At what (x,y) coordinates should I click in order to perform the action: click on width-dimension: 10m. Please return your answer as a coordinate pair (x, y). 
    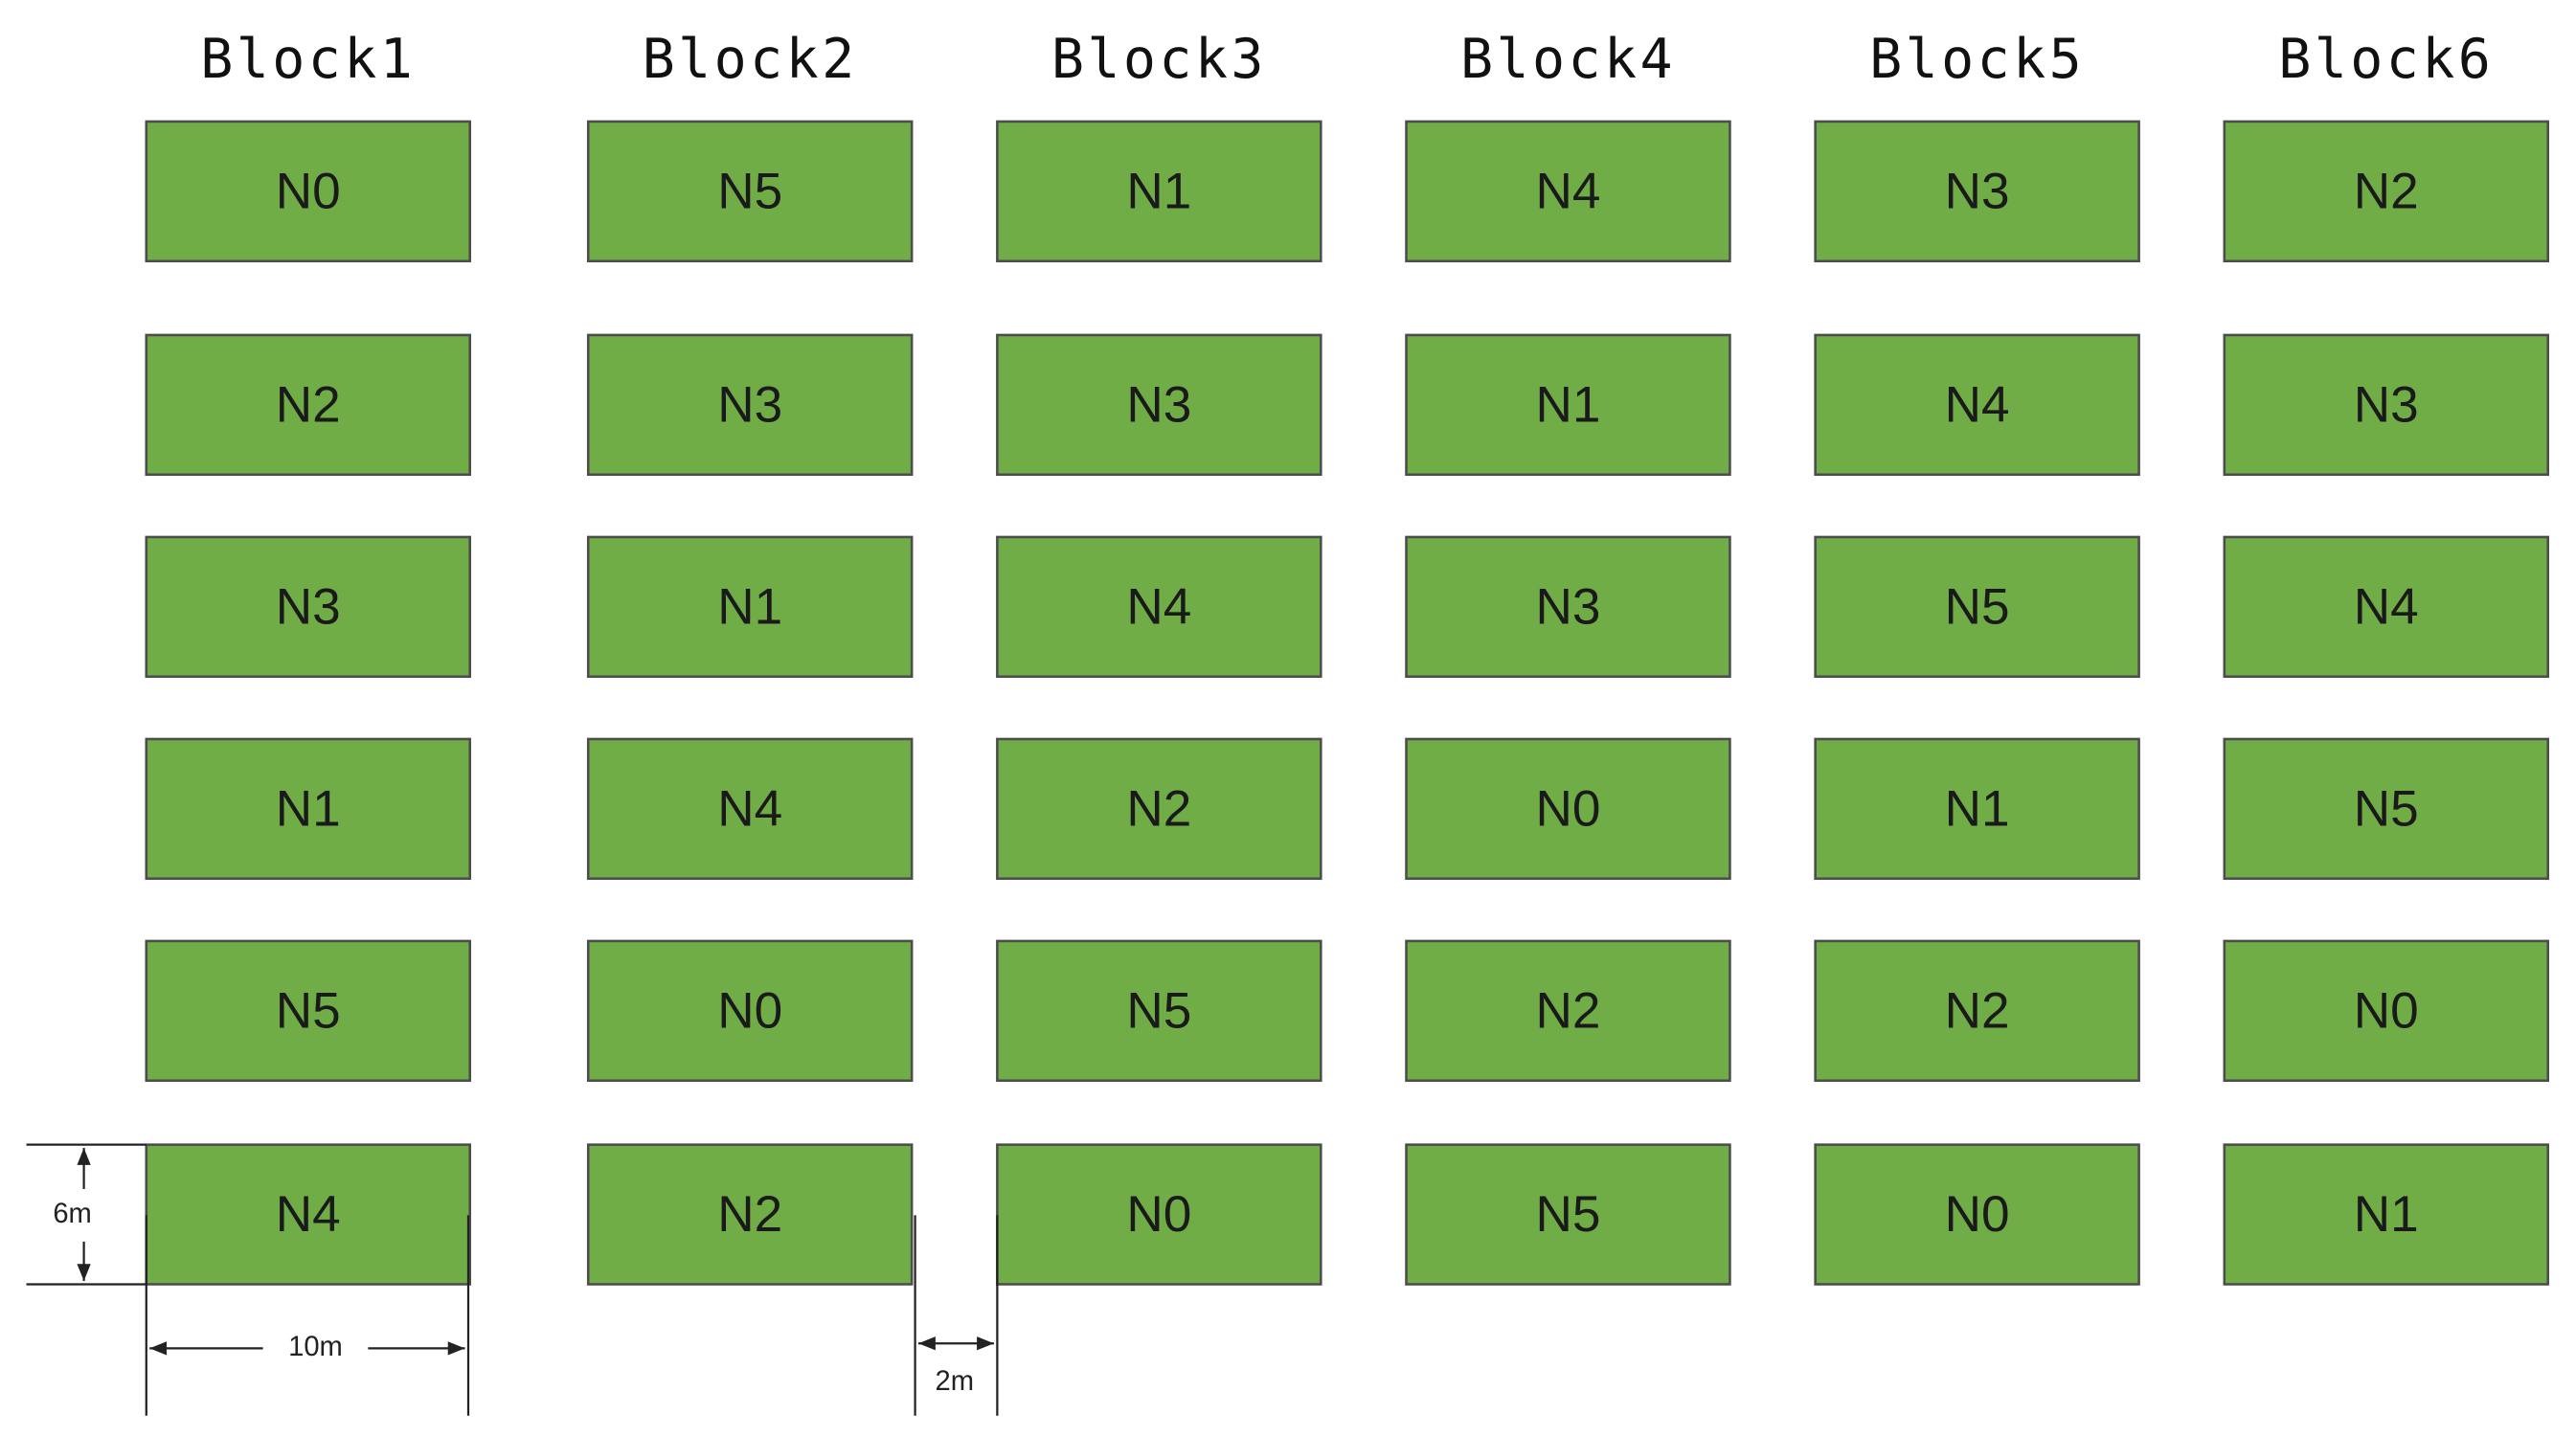
    Looking at the image, I should click on (307, 1315).